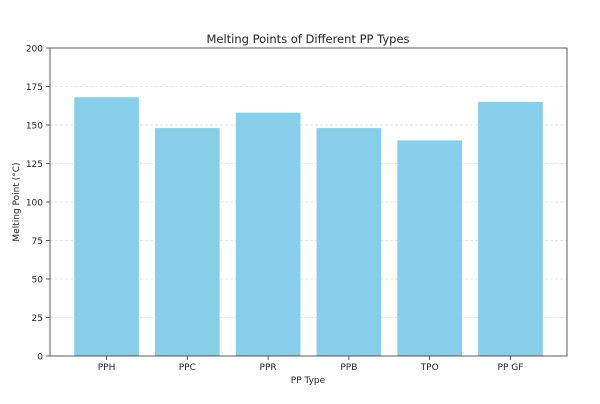 This screenshot has width=600, height=404. I want to click on y-tick-label: 75, so click(37, 242).